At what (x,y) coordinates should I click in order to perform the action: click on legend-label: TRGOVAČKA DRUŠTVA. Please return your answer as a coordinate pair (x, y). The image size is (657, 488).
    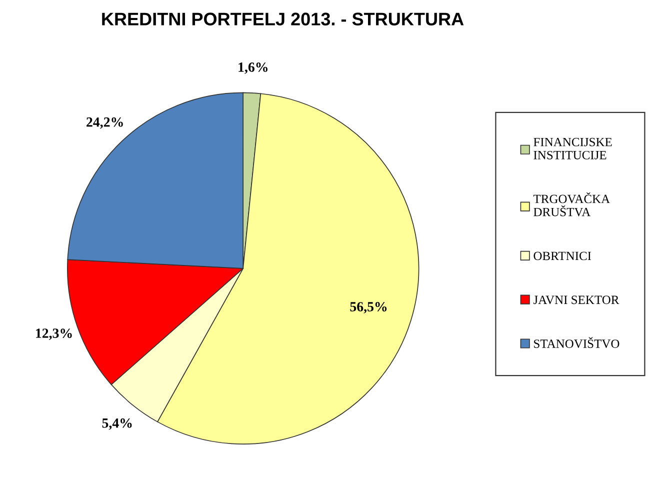
    Looking at the image, I should click on (571, 204).